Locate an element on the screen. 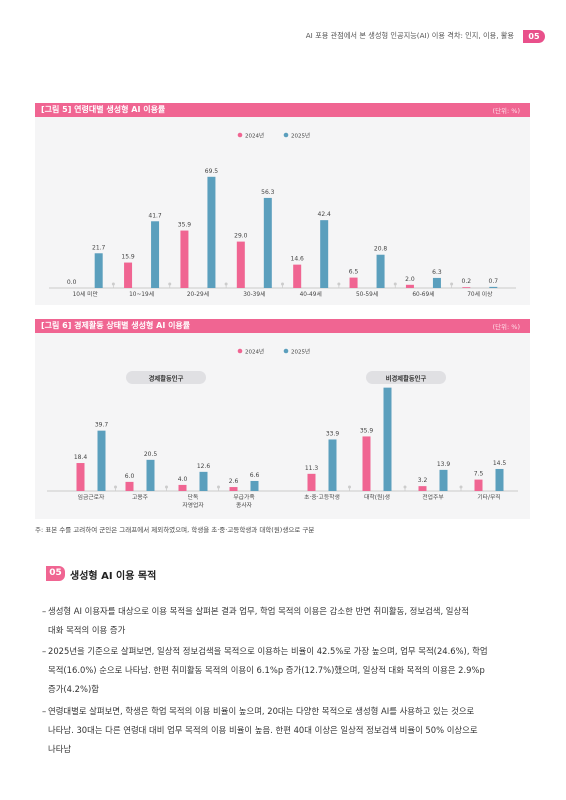 This screenshot has height=800, width=566. legend-label-0: 2024년 is located at coordinates (254, 135).